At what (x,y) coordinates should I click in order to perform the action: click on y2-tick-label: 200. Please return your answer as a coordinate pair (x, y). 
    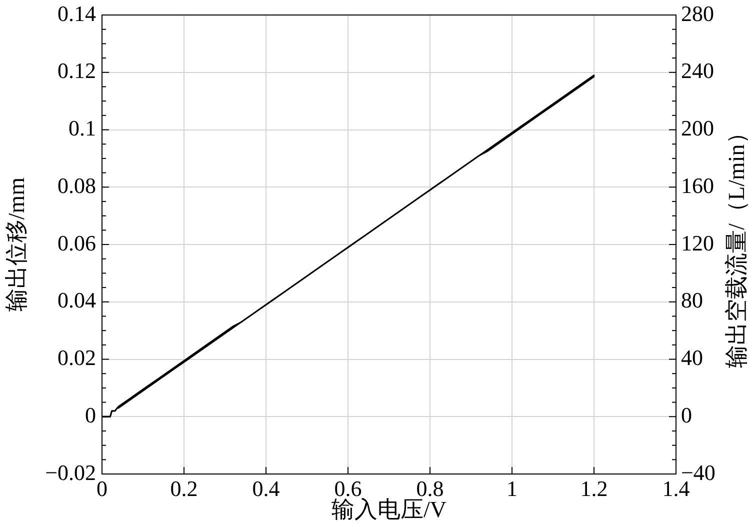
    Looking at the image, I should click on (697, 128).